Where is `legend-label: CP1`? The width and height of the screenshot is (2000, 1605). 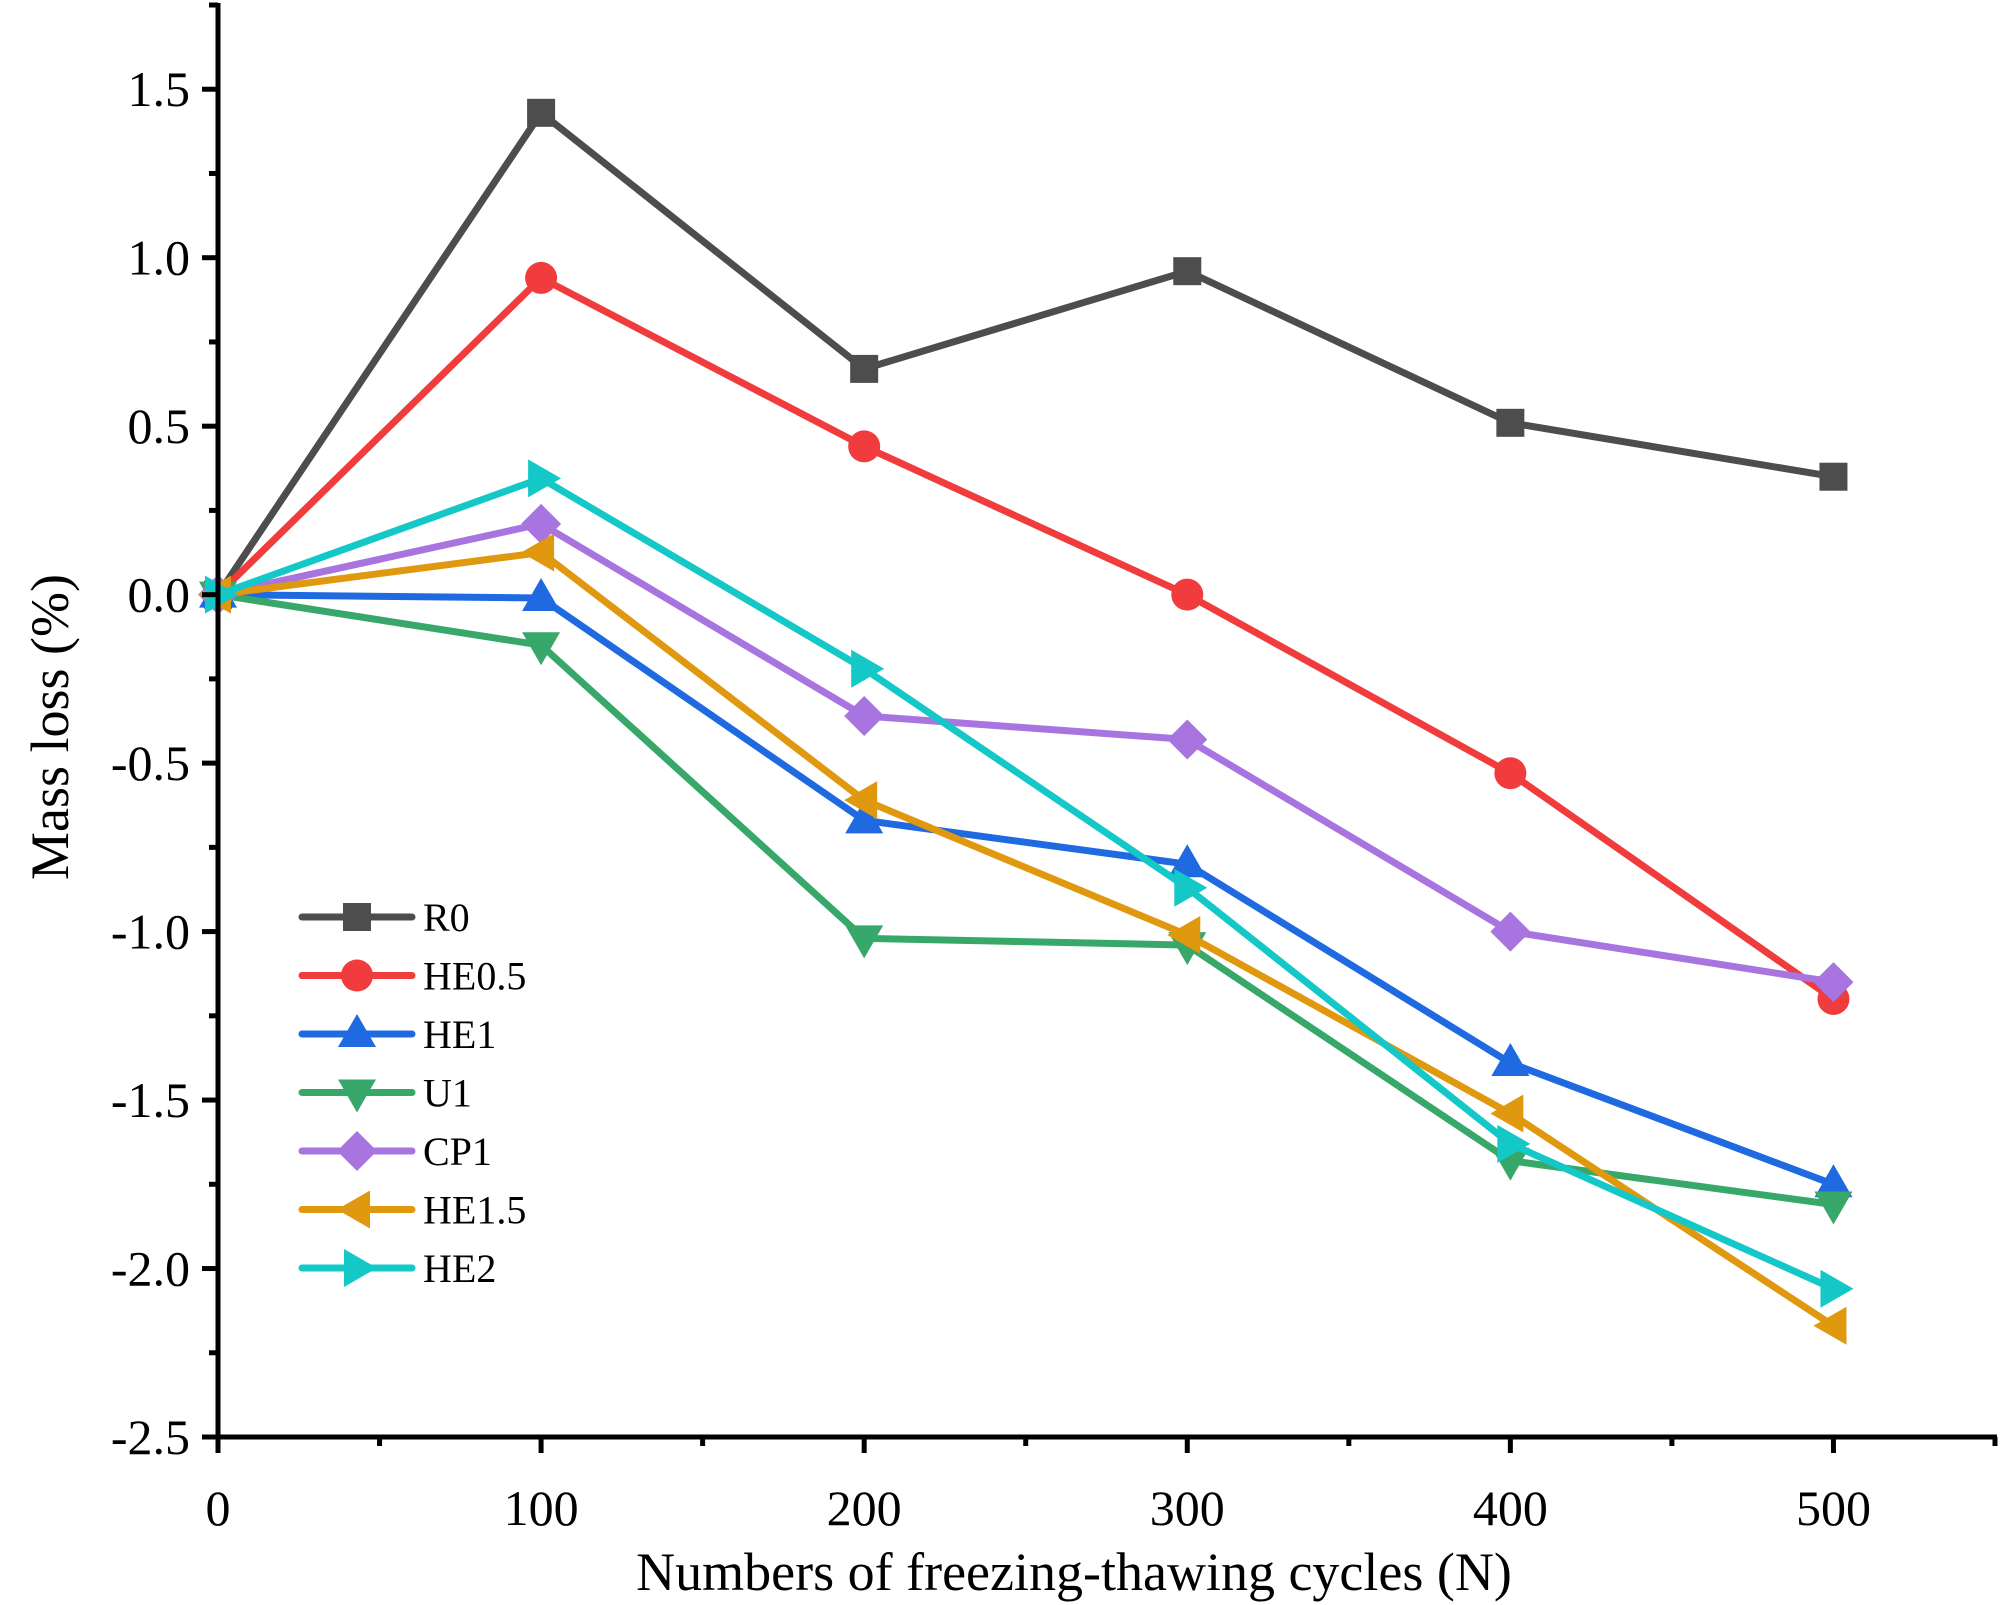
legend-label: CP1 is located at coordinates (457, 1151).